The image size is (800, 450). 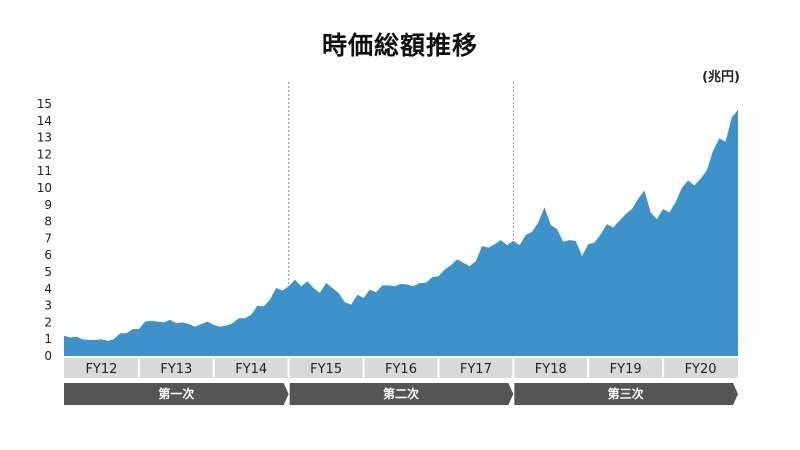 I want to click on fiscal-year-bar: FY12 FY13 FY14 FY15 FY16 FY17 FY18 FY19 FY20, so click(x=401, y=368).